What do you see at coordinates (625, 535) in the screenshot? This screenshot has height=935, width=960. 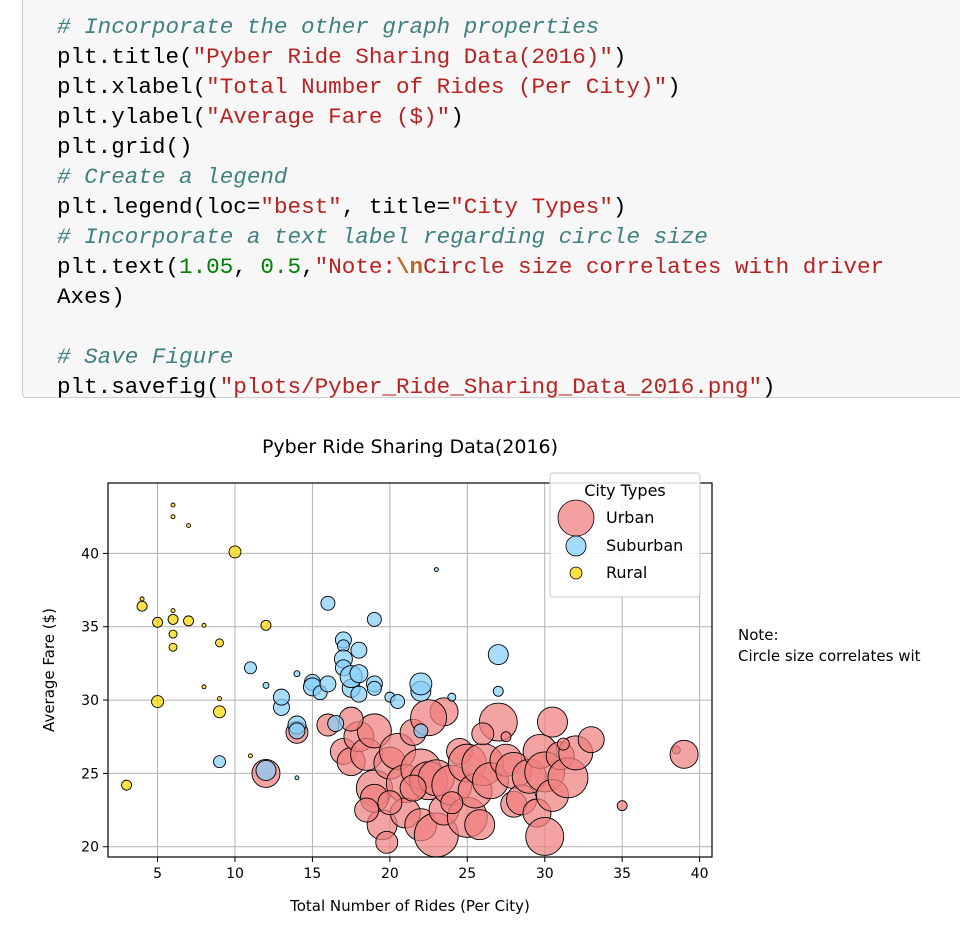 I see `legend: City Types Urban Suburban Rural` at bounding box center [625, 535].